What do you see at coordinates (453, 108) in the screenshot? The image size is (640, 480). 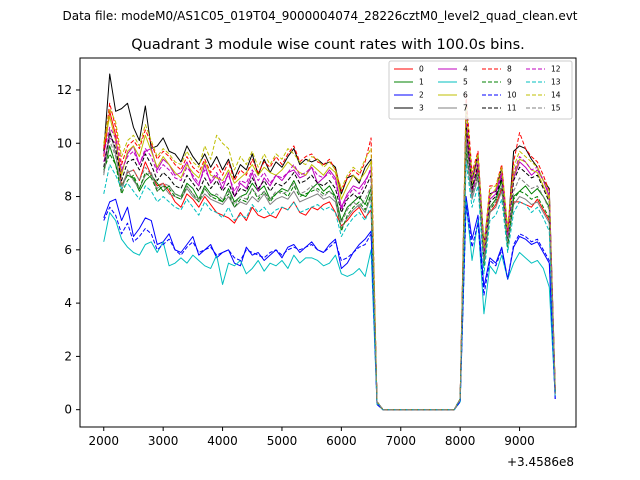 I see `legend-item-7: 7` at bounding box center [453, 108].